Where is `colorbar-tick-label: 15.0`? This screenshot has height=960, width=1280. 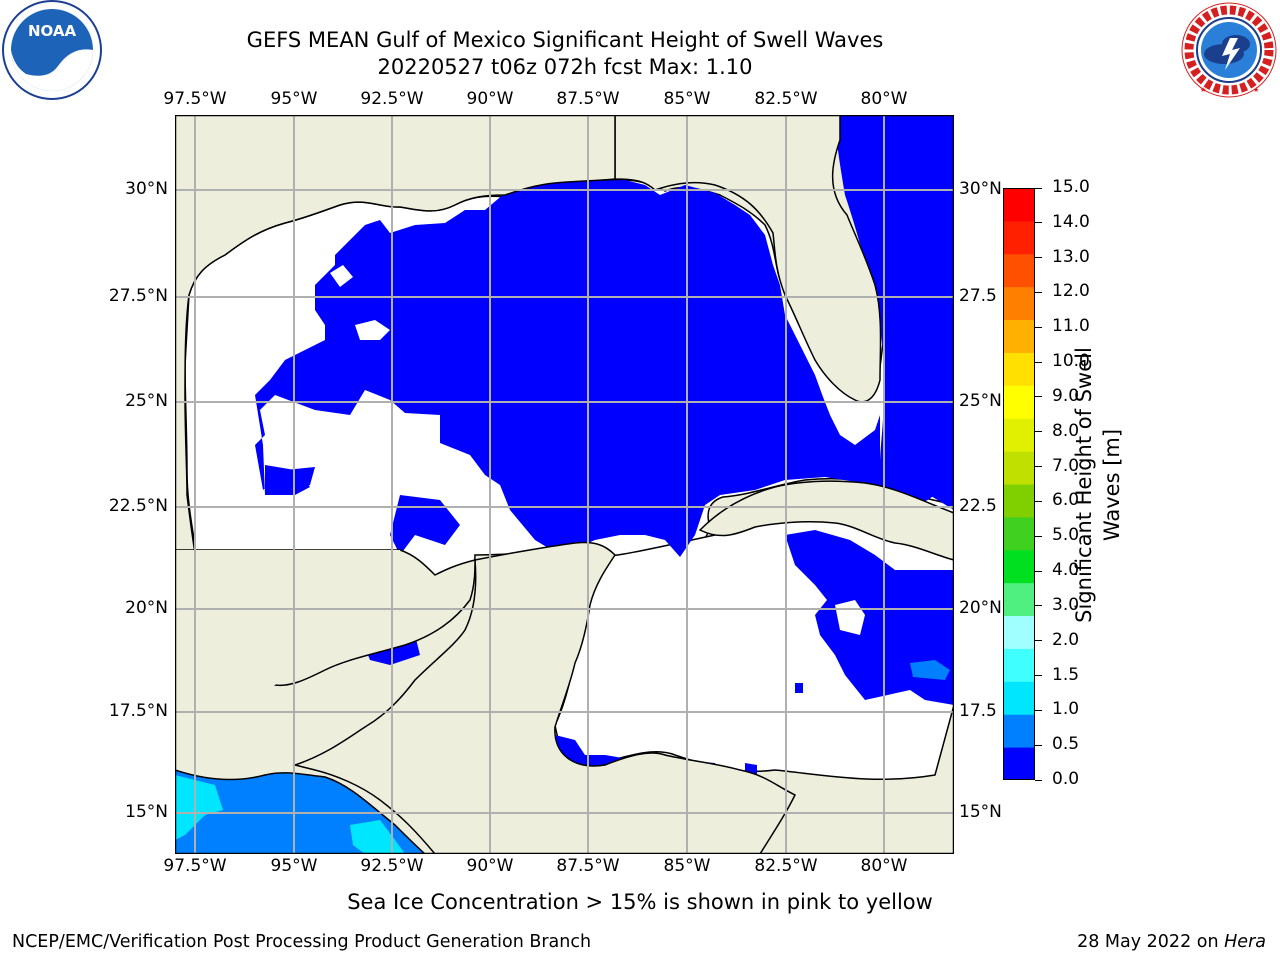
colorbar-tick-label: 15.0 is located at coordinates (1071, 187).